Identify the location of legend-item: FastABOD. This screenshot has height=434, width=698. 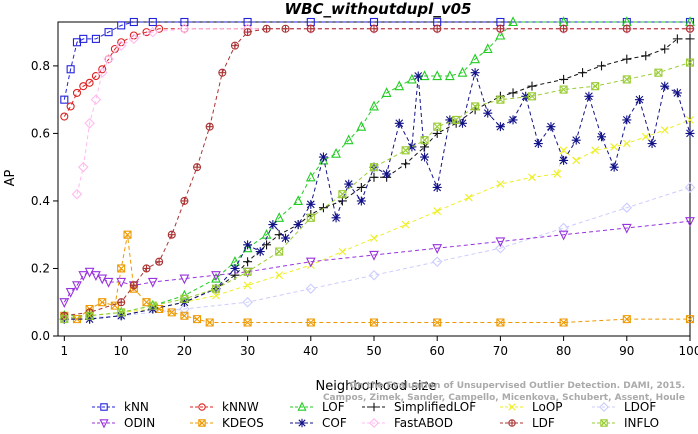
(407, 423).